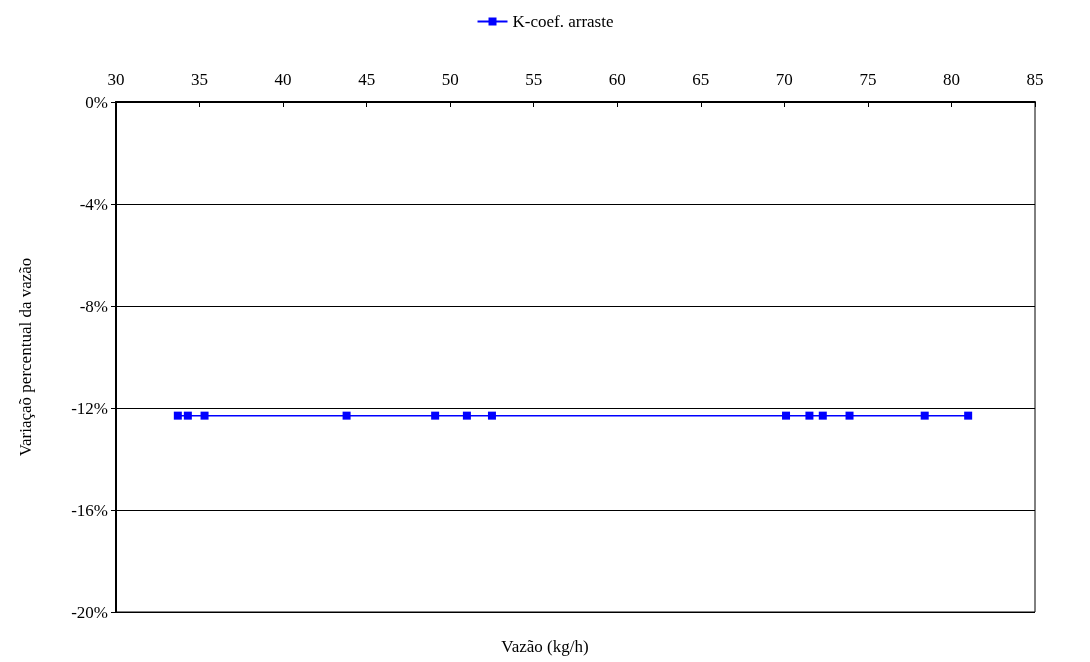 The width and height of the screenshot is (1090, 662). What do you see at coordinates (89, 612) in the screenshot?
I see `y-tick-label: -20%` at bounding box center [89, 612].